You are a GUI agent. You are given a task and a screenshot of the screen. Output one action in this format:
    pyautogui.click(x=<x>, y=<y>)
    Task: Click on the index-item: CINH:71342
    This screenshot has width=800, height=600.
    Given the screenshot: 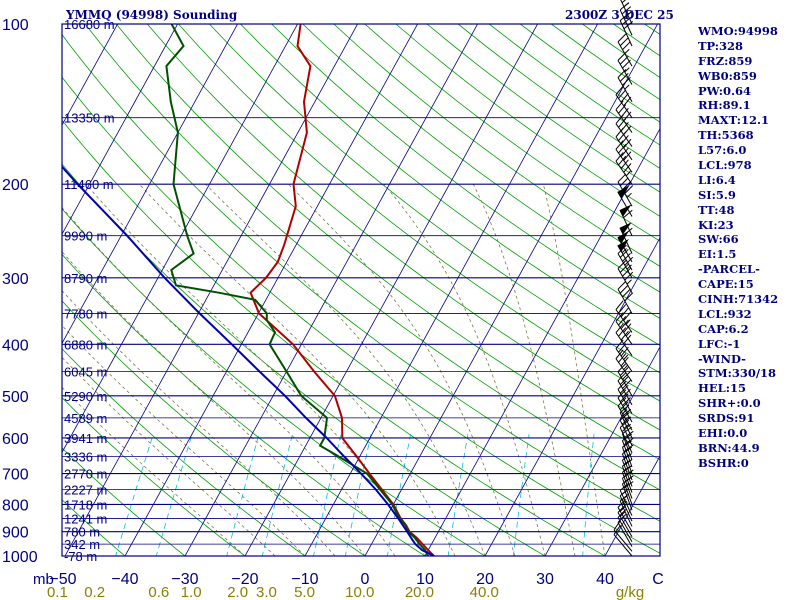 What is the action you would take?
    pyautogui.click(x=738, y=299)
    